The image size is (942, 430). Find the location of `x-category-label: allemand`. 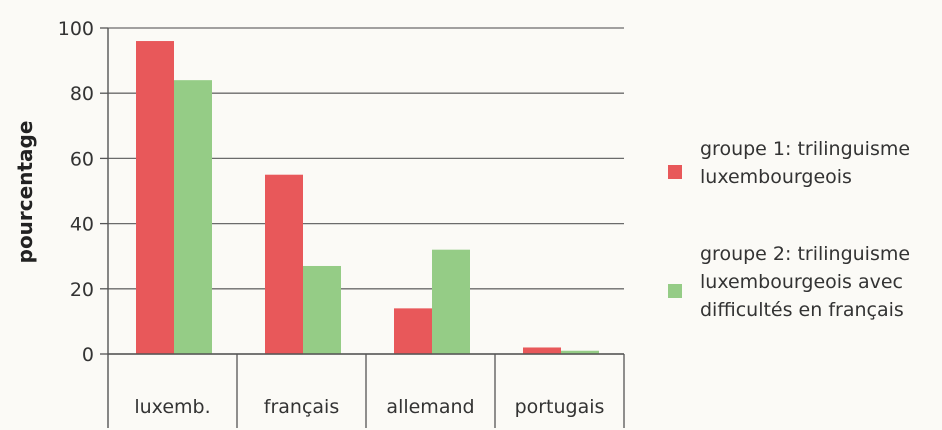

x-category-label: allemand is located at coordinates (430, 407).